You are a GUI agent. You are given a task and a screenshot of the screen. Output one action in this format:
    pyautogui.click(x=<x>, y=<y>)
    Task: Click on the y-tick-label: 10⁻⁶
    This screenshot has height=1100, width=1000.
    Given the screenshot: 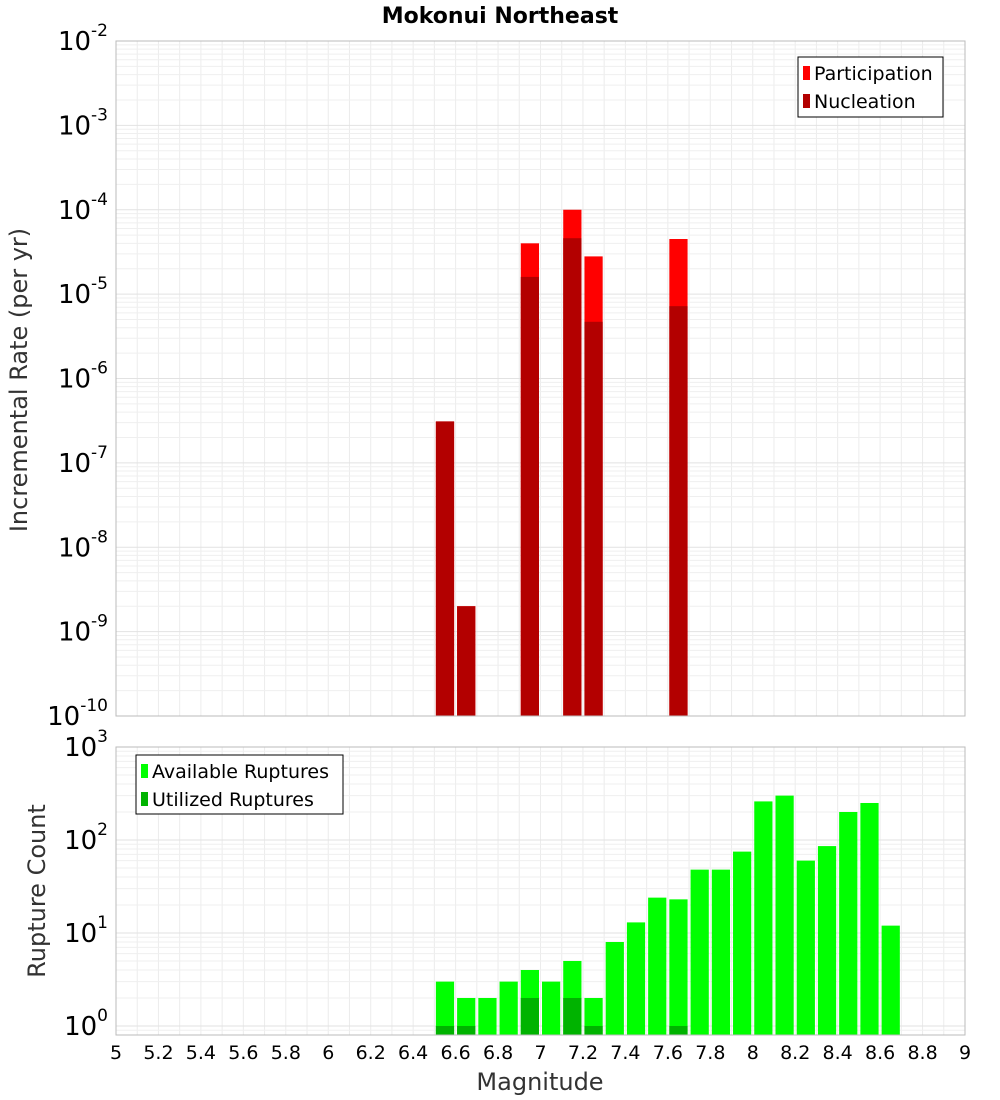 What is the action you would take?
    pyautogui.click(x=83, y=377)
    